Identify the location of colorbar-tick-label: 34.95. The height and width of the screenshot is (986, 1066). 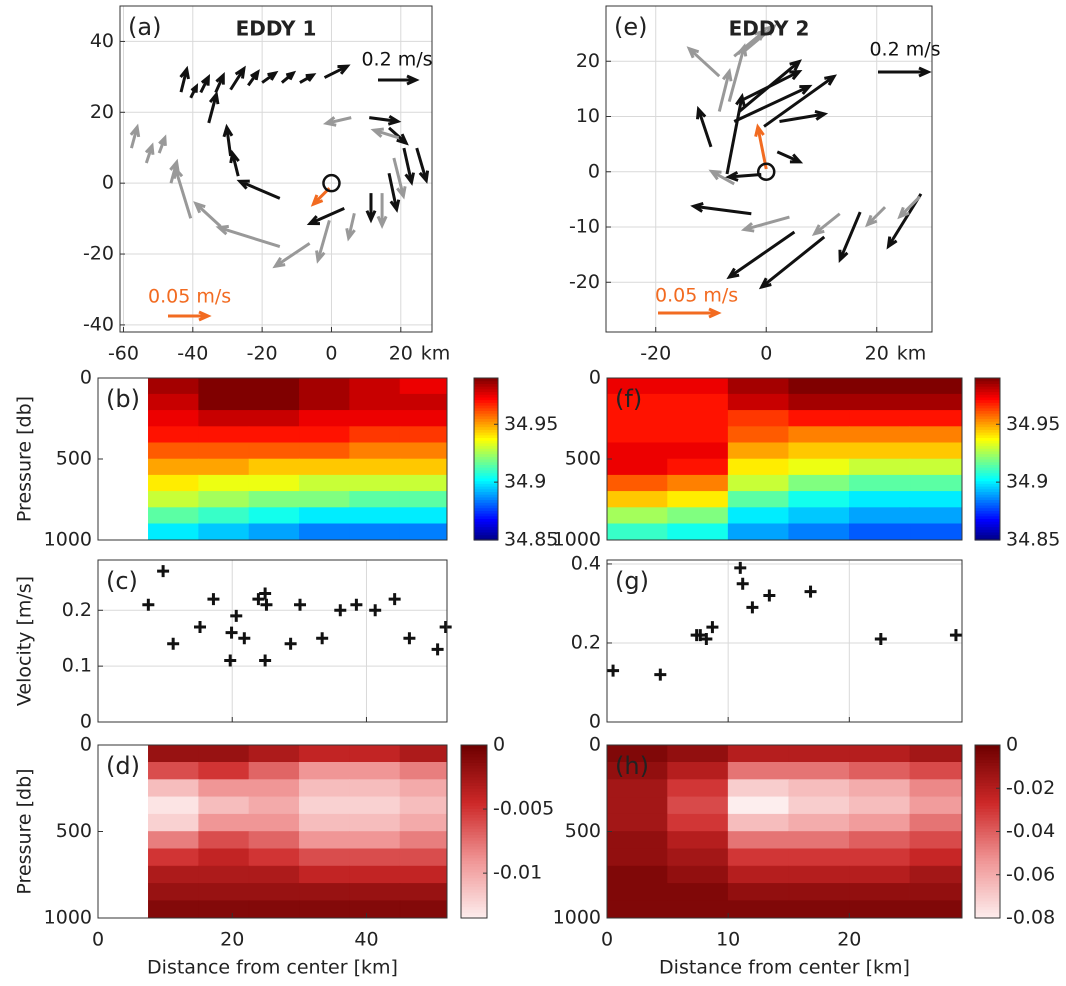
(531, 424).